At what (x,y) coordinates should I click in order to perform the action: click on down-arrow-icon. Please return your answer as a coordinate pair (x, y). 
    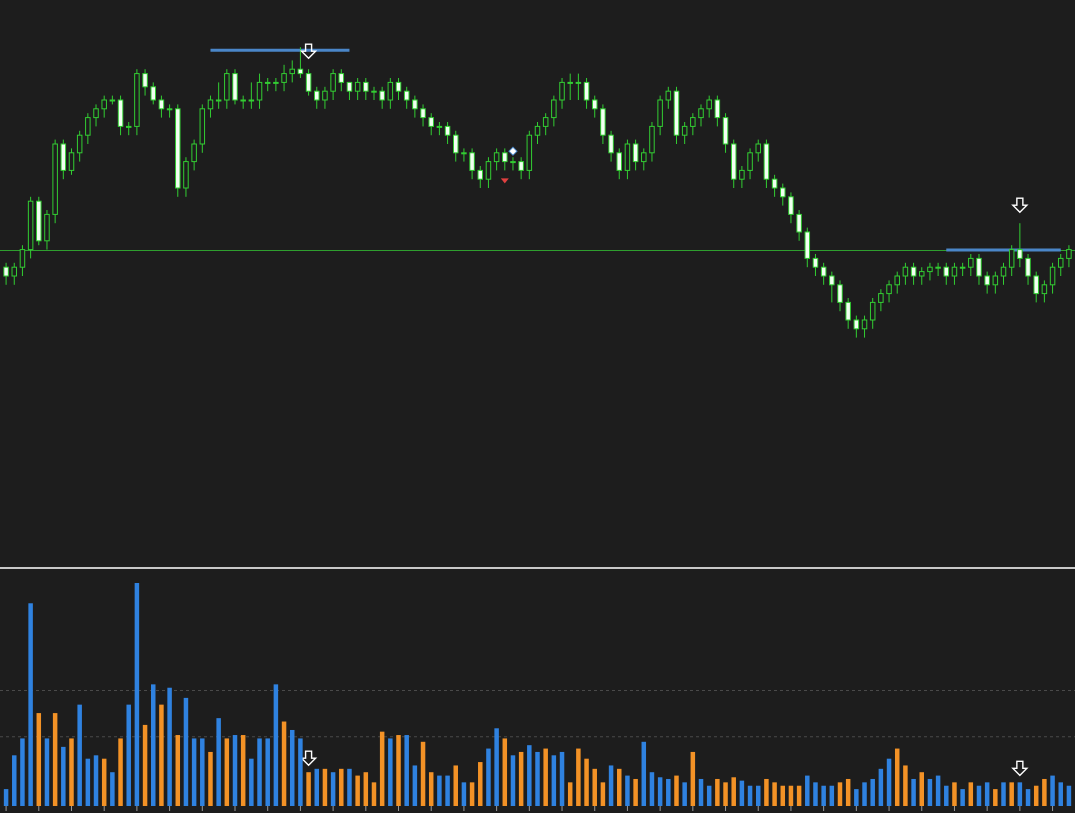
    Looking at the image, I should click on (308, 51).